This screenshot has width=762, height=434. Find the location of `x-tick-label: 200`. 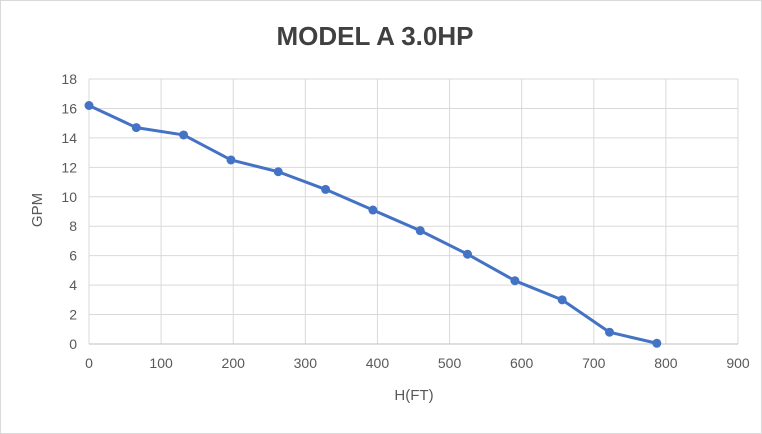

x-tick-label: 200 is located at coordinates (234, 363).